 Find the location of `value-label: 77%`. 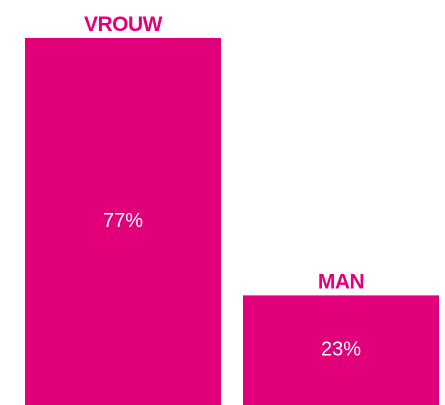

value-label: 77% is located at coordinates (123, 221).